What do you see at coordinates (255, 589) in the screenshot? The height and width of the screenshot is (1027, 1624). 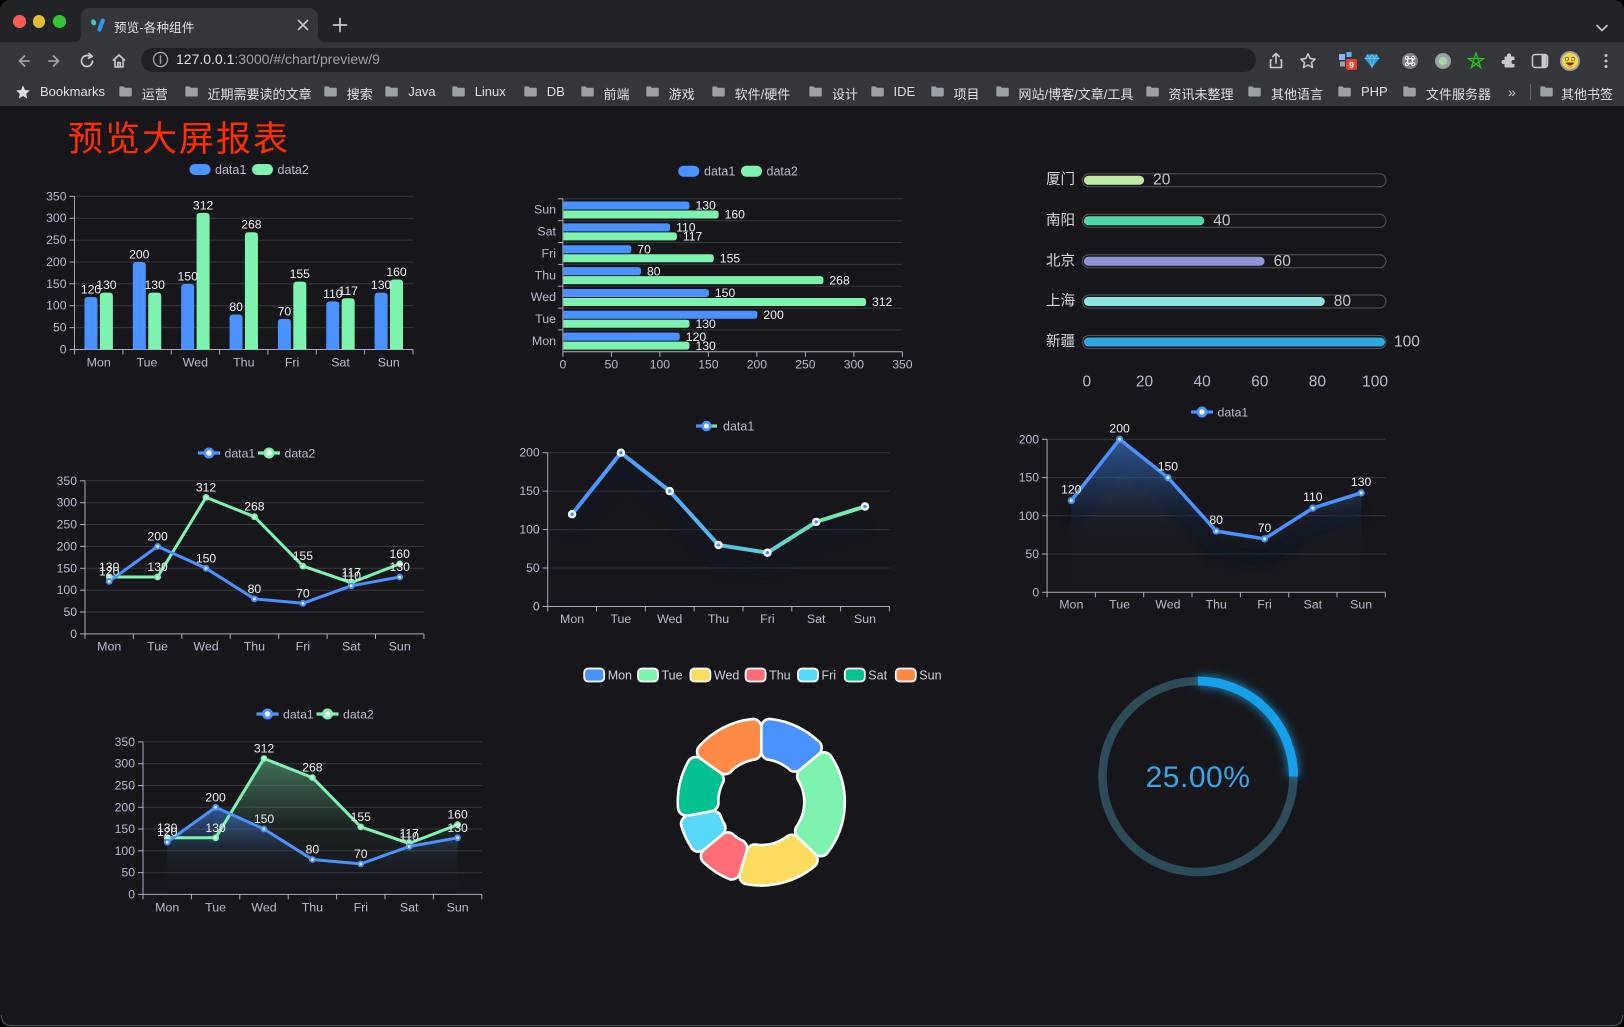 I see `svg-text: 80` at bounding box center [255, 589].